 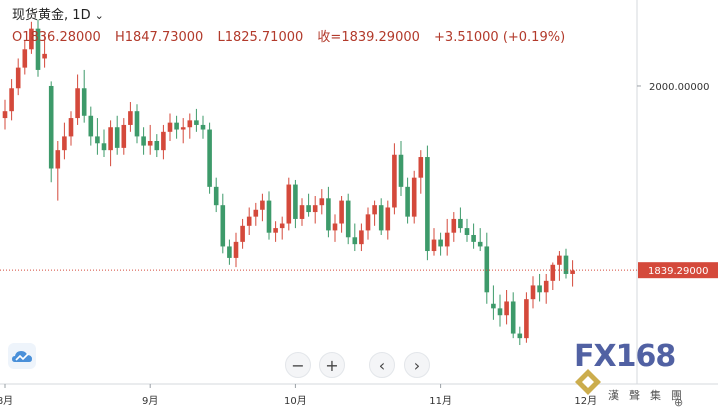 What do you see at coordinates (679, 87) in the screenshot?
I see `price-tick-label: 2000.00000` at bounding box center [679, 87].